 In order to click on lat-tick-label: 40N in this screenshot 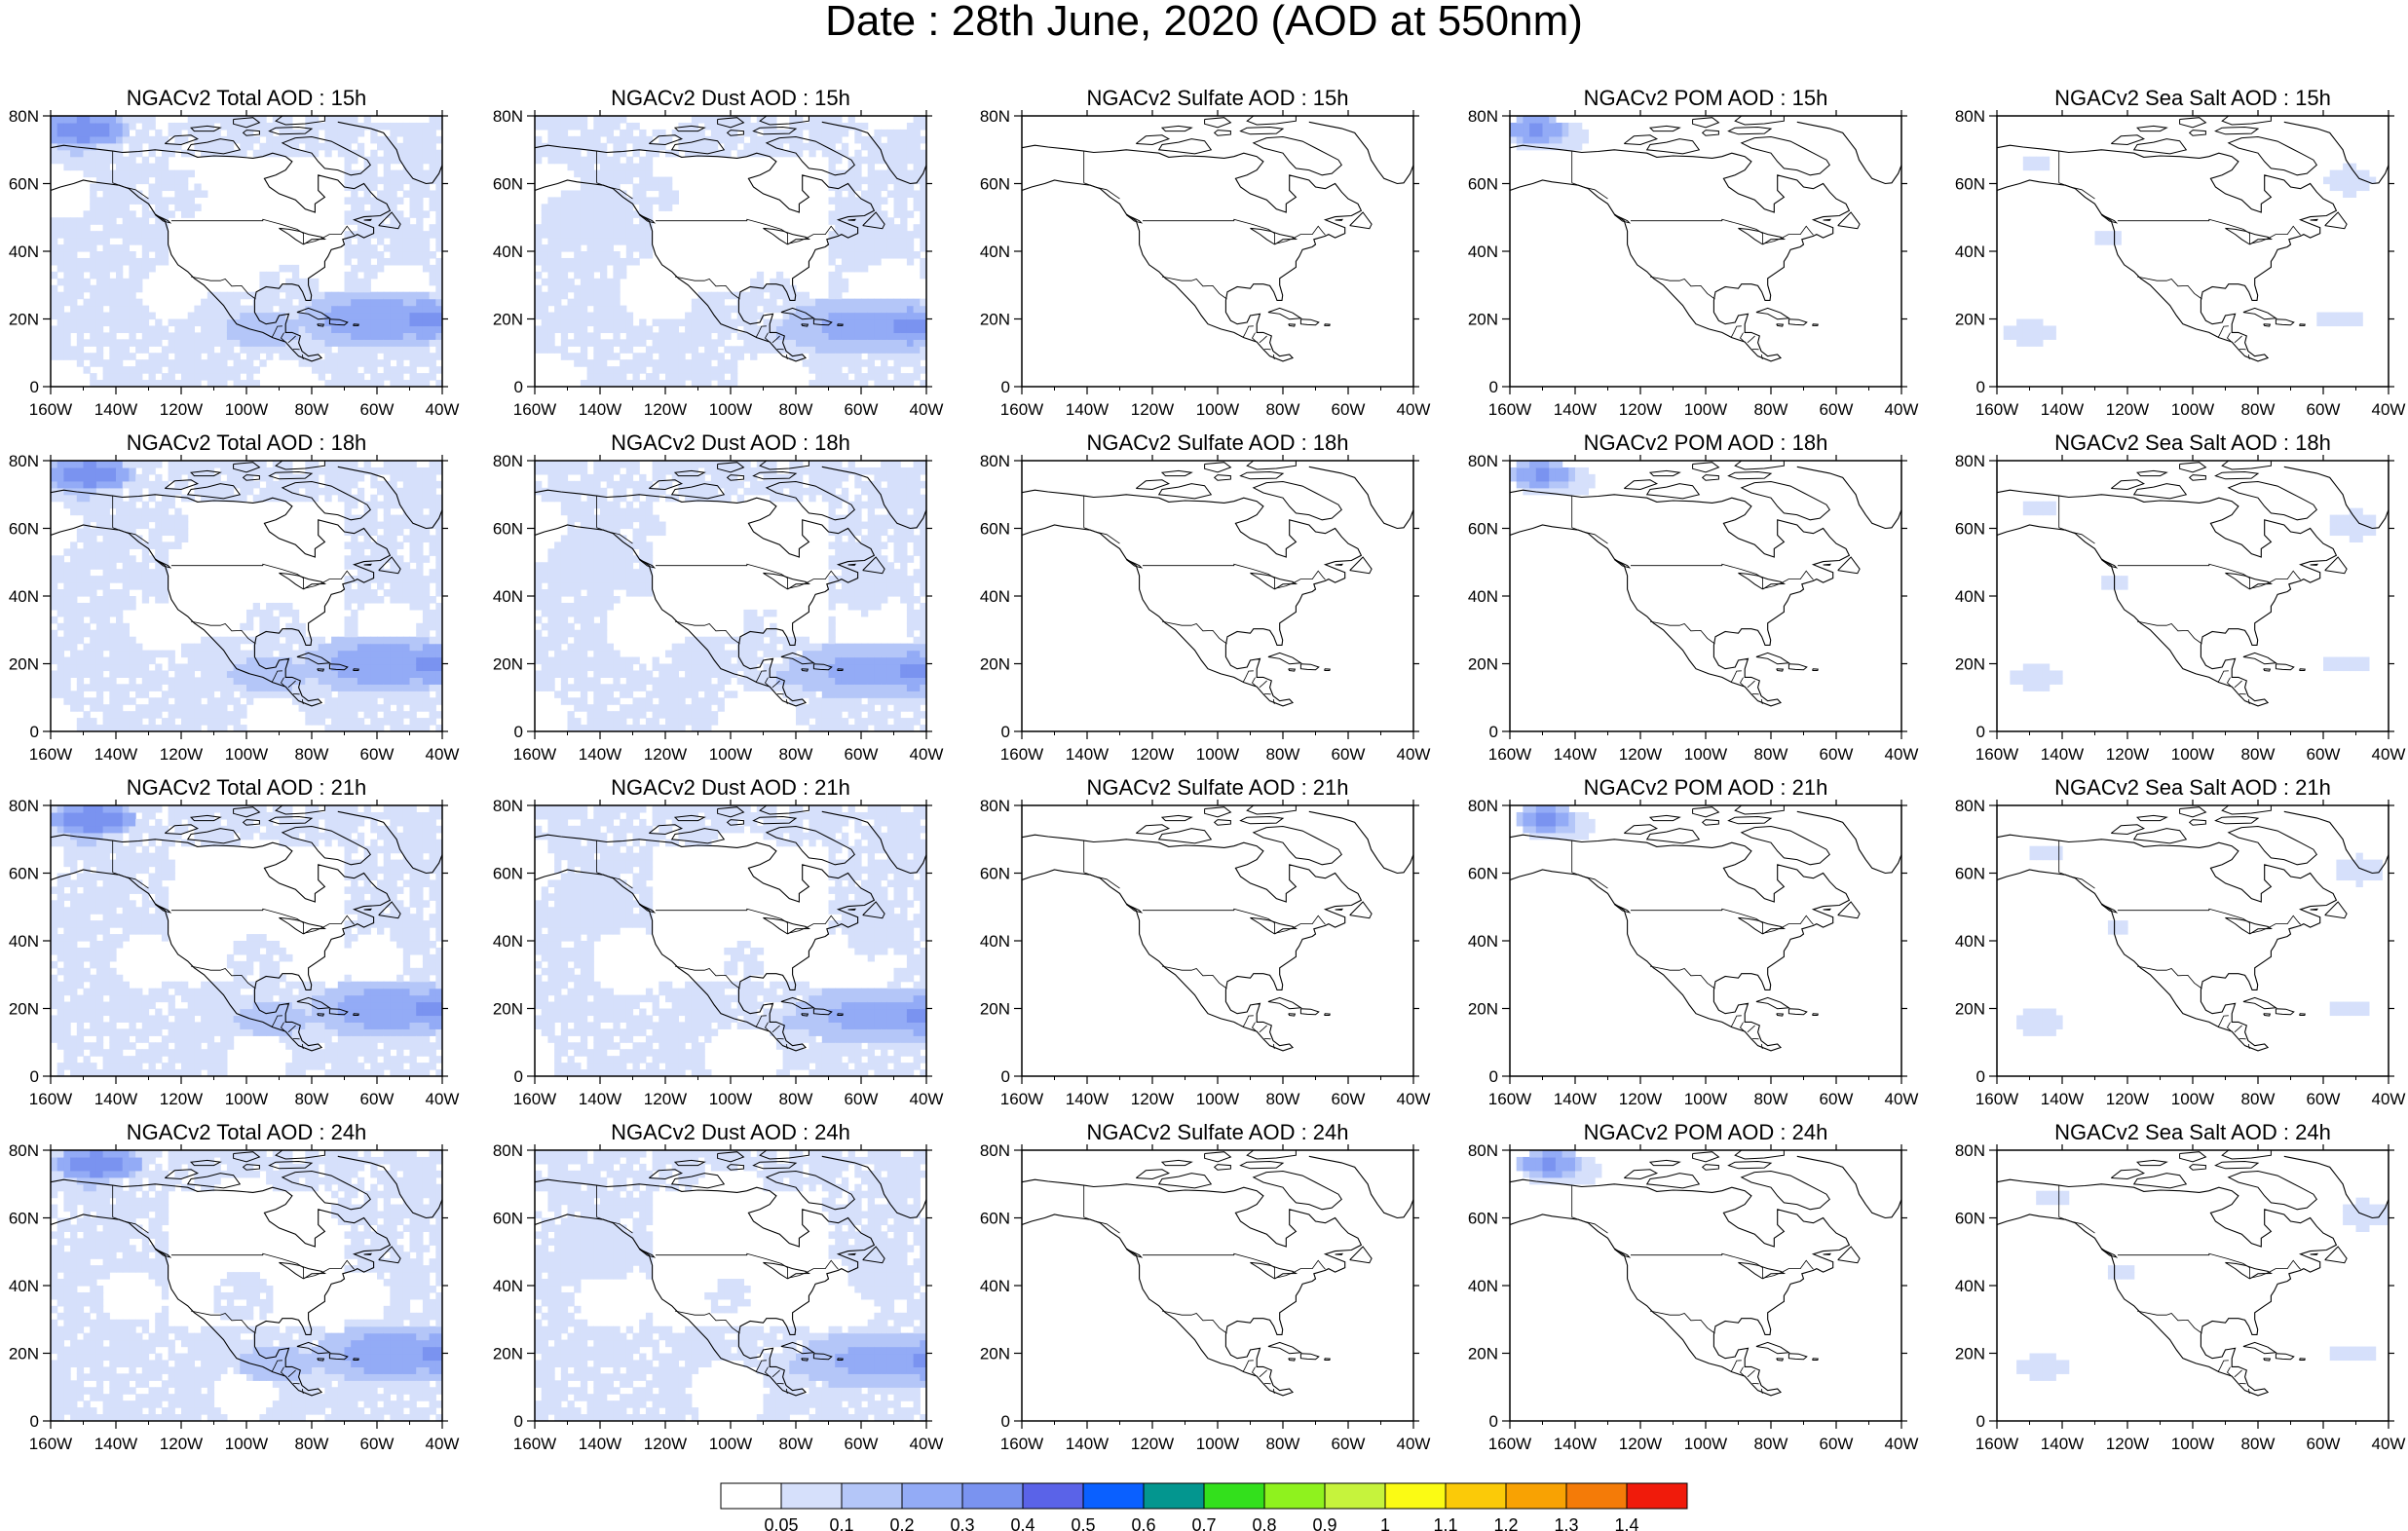, I will do `click(1970, 252)`.